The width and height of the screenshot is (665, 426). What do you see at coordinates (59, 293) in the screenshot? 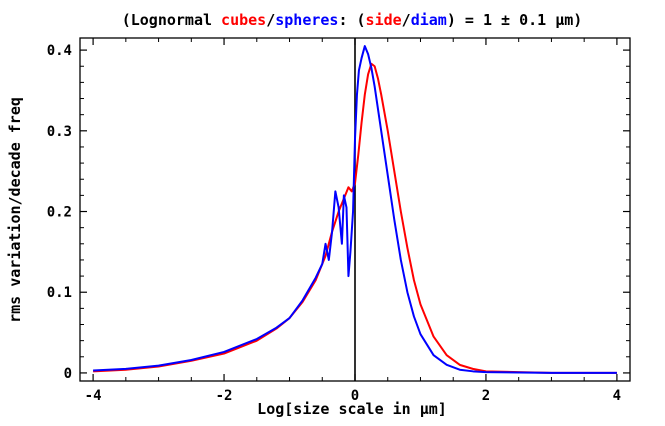
I see `y-tick-label: 0.1` at bounding box center [59, 293].